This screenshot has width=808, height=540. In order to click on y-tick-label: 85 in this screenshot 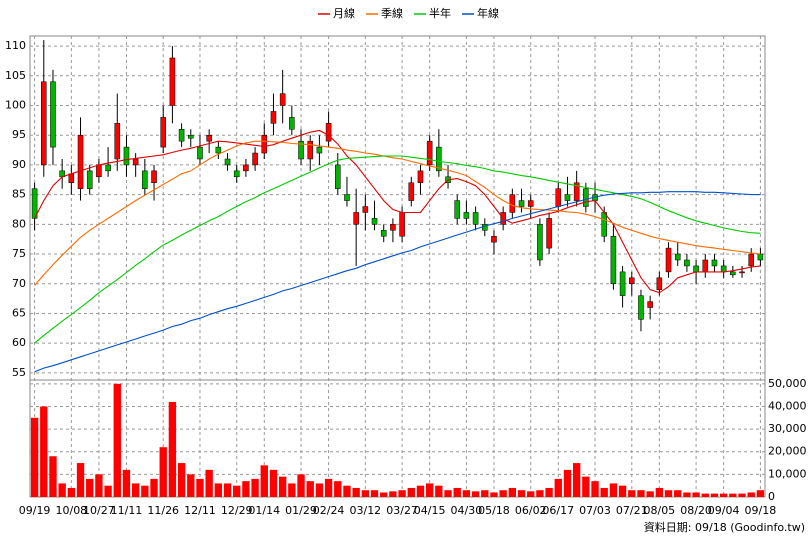, I will do `click(19, 194)`.